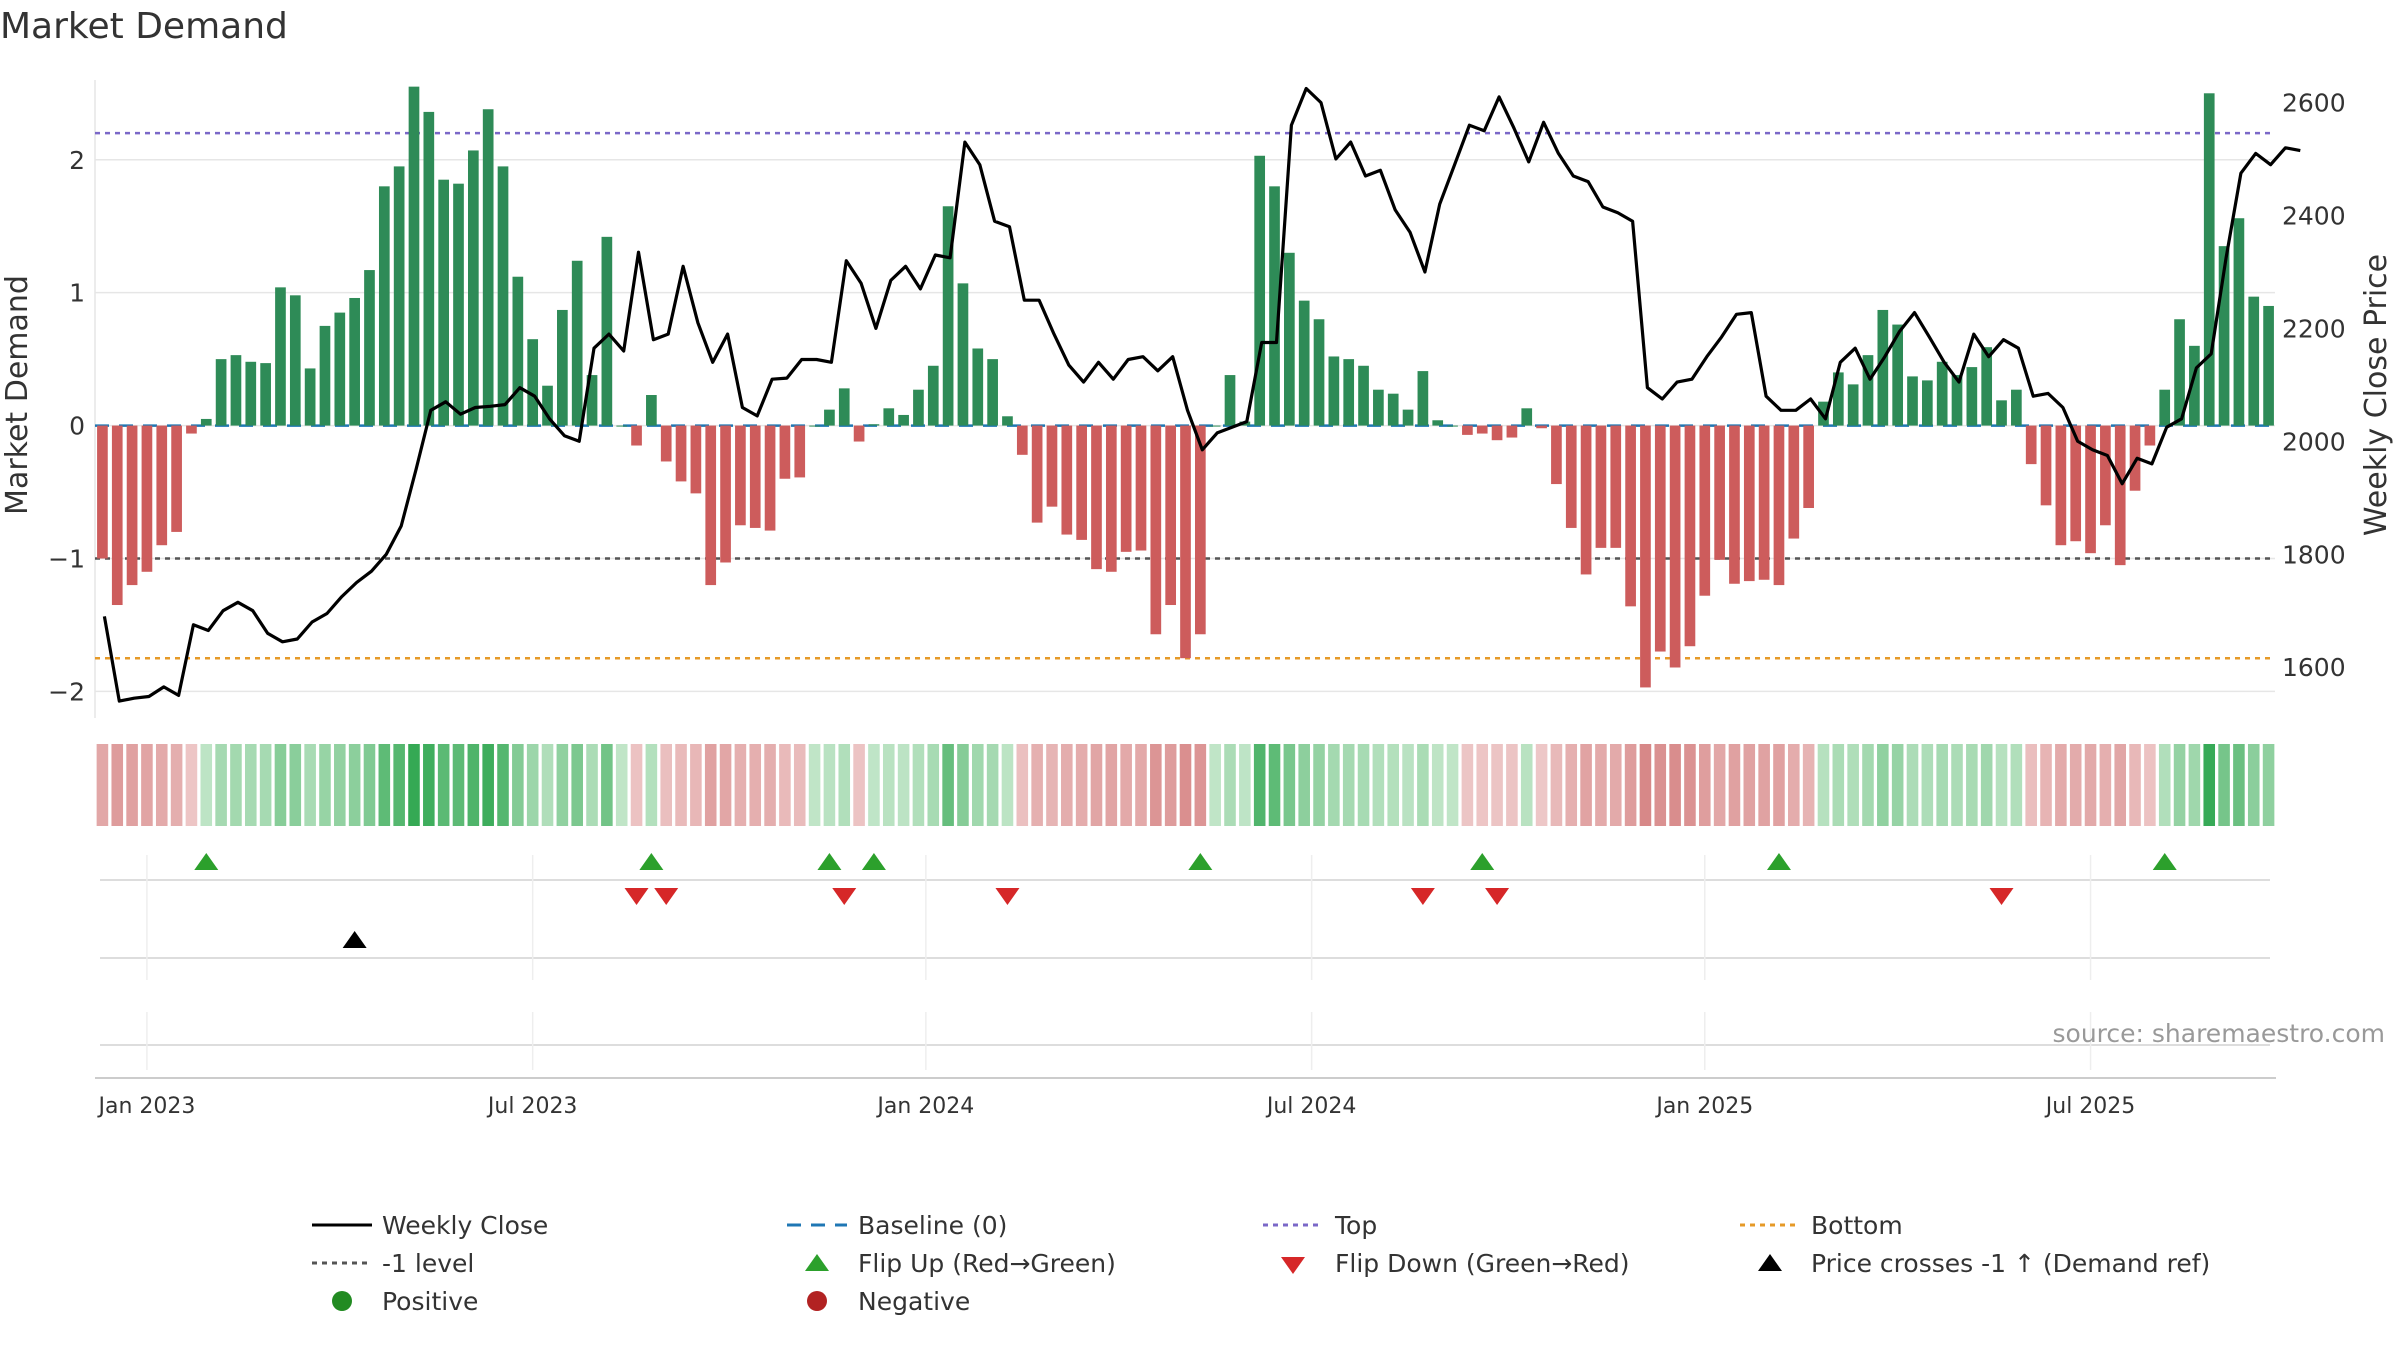 This screenshot has height=1350, width=2400. Describe the element at coordinates (145, 1106) in the screenshot. I see `x-tick-0: Jan 2023` at that location.